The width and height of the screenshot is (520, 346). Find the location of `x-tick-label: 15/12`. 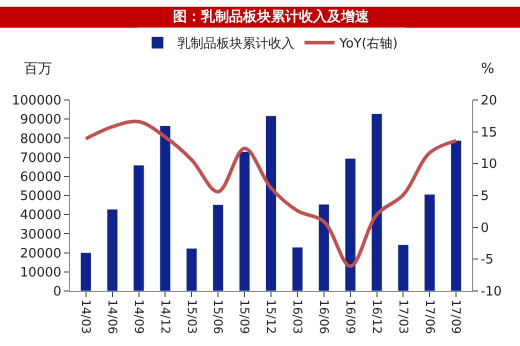

x-tick-label: 15/12 is located at coordinates (271, 316).